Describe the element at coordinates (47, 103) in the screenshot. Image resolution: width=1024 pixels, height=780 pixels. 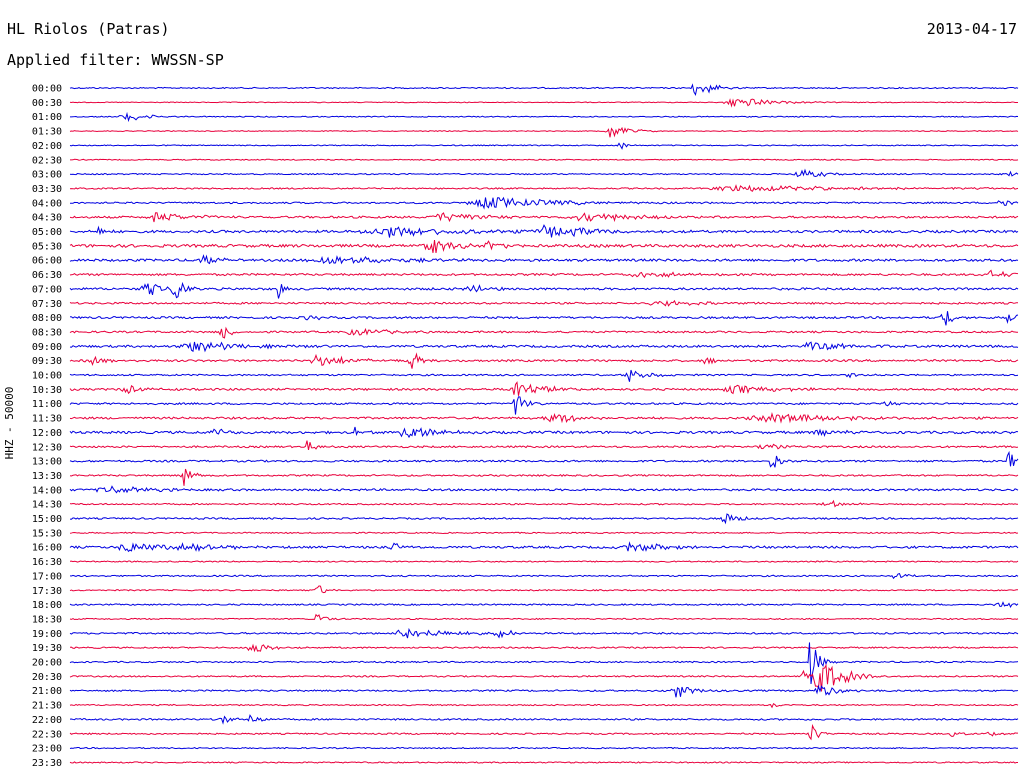
I see `time-label: 00:30` at that location.